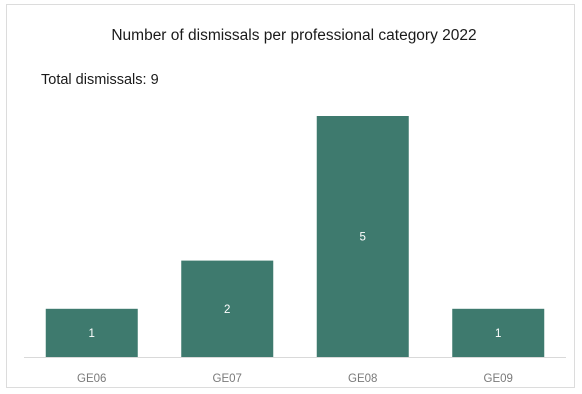 Image resolution: width=582 pixels, height=394 pixels. Describe the element at coordinates (498, 379) in the screenshot. I see `x-tick-label-ge09: GE09` at that location.